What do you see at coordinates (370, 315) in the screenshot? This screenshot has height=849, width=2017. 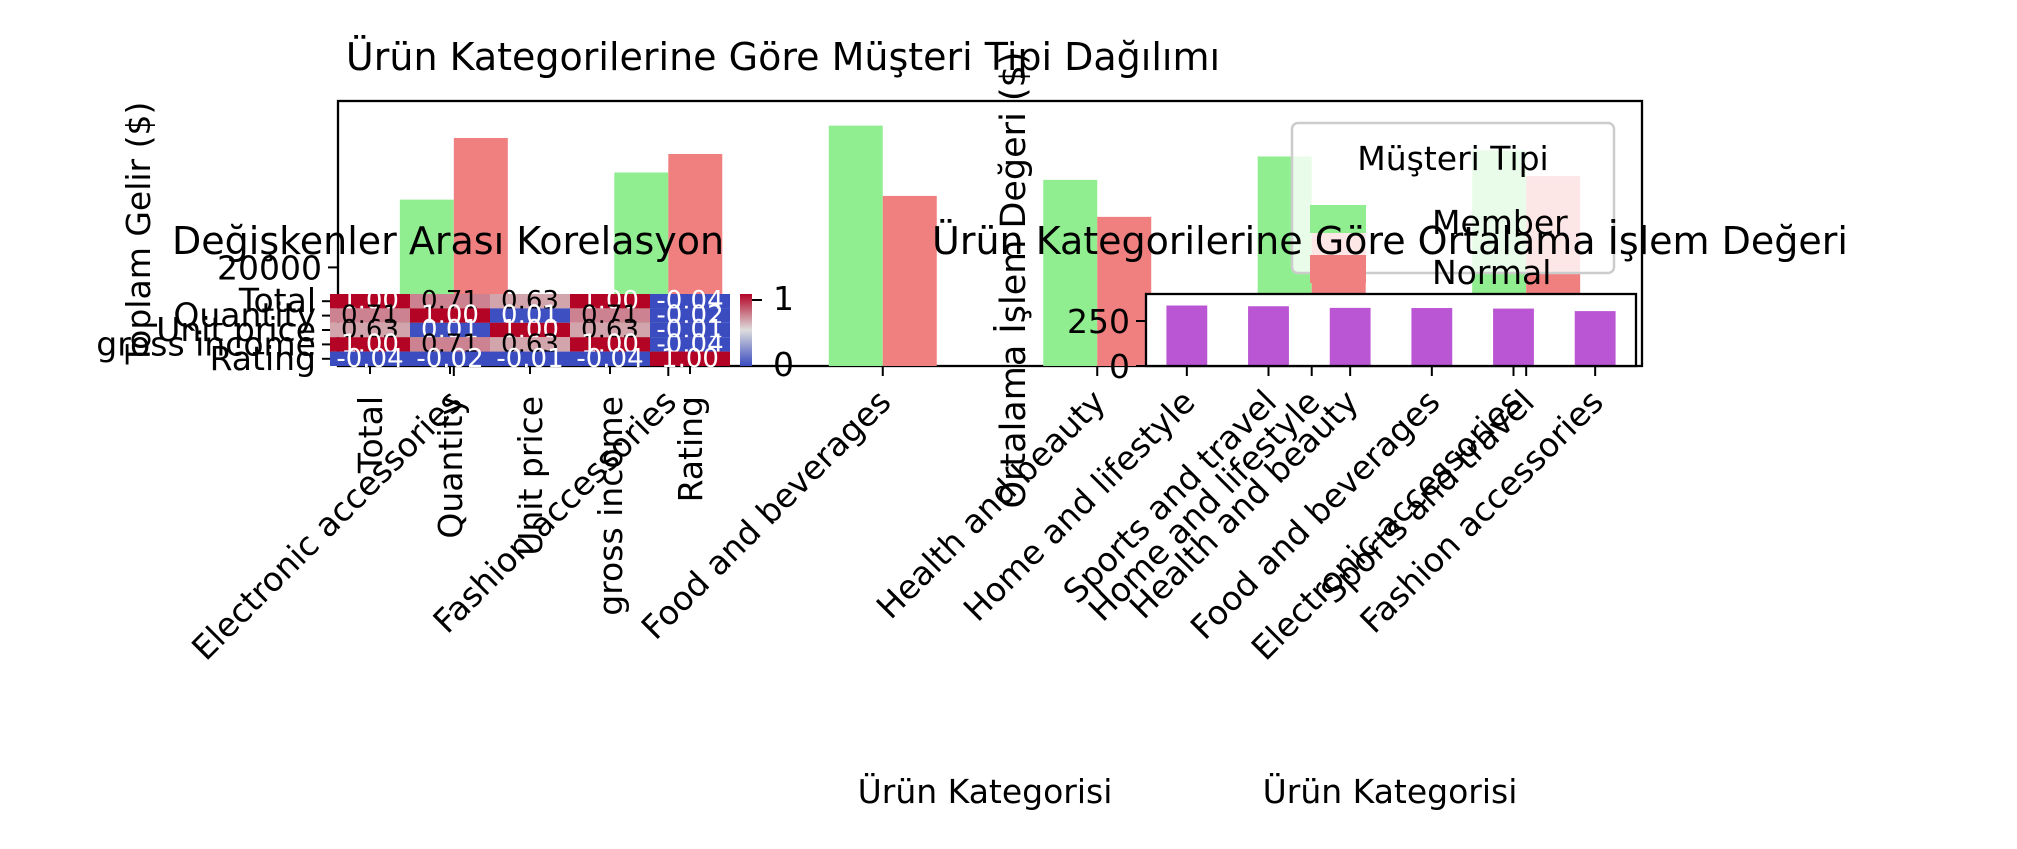 I see `heatmap-cell-quantity-total` at bounding box center [370, 315].